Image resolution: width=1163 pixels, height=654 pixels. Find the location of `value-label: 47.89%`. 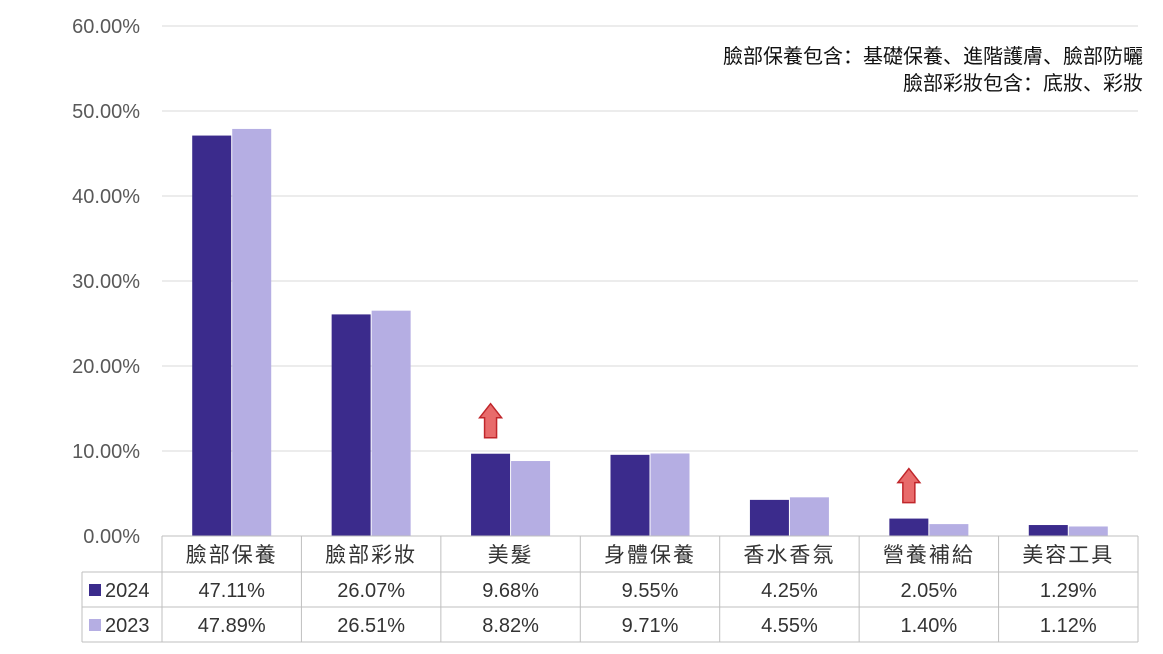

value-label: 47.89% is located at coordinates (232, 626).